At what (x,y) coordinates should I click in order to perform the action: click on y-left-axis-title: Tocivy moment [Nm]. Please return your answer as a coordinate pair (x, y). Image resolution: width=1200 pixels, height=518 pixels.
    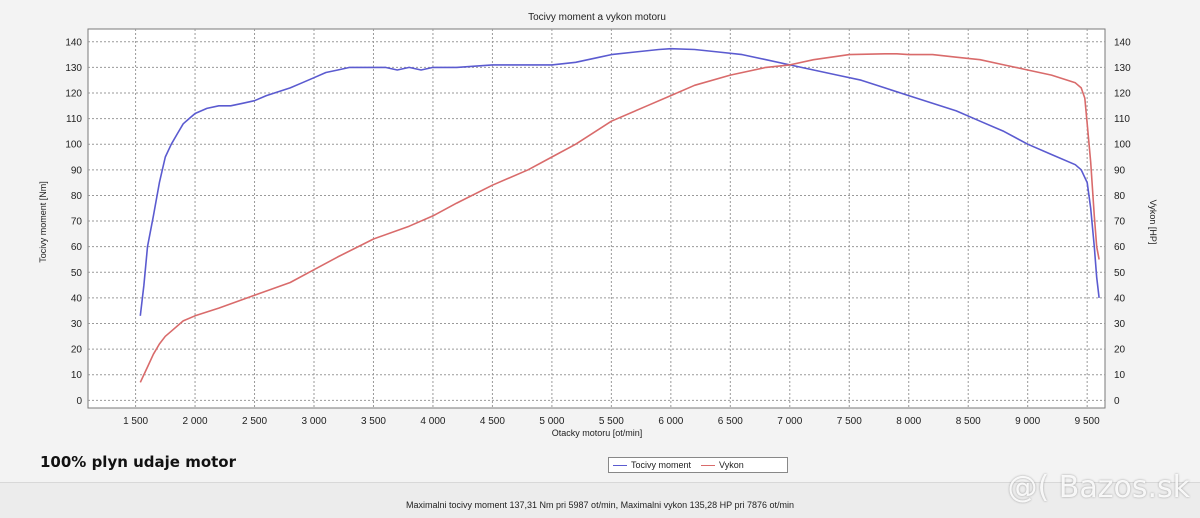
    Looking at the image, I should click on (43, 222).